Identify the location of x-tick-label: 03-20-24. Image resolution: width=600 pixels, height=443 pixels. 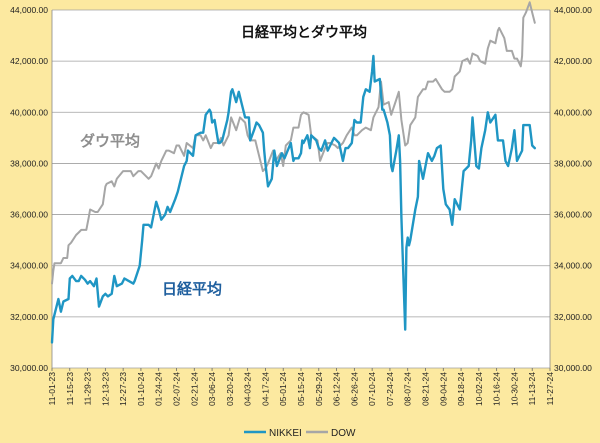
(230, 389).